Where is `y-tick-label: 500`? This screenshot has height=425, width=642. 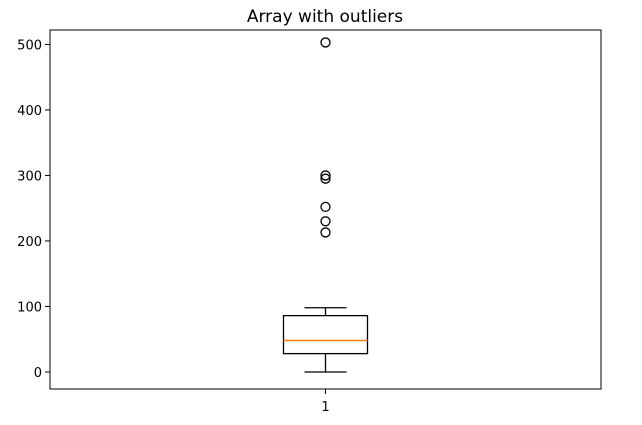
y-tick-label: 500 is located at coordinates (29, 45).